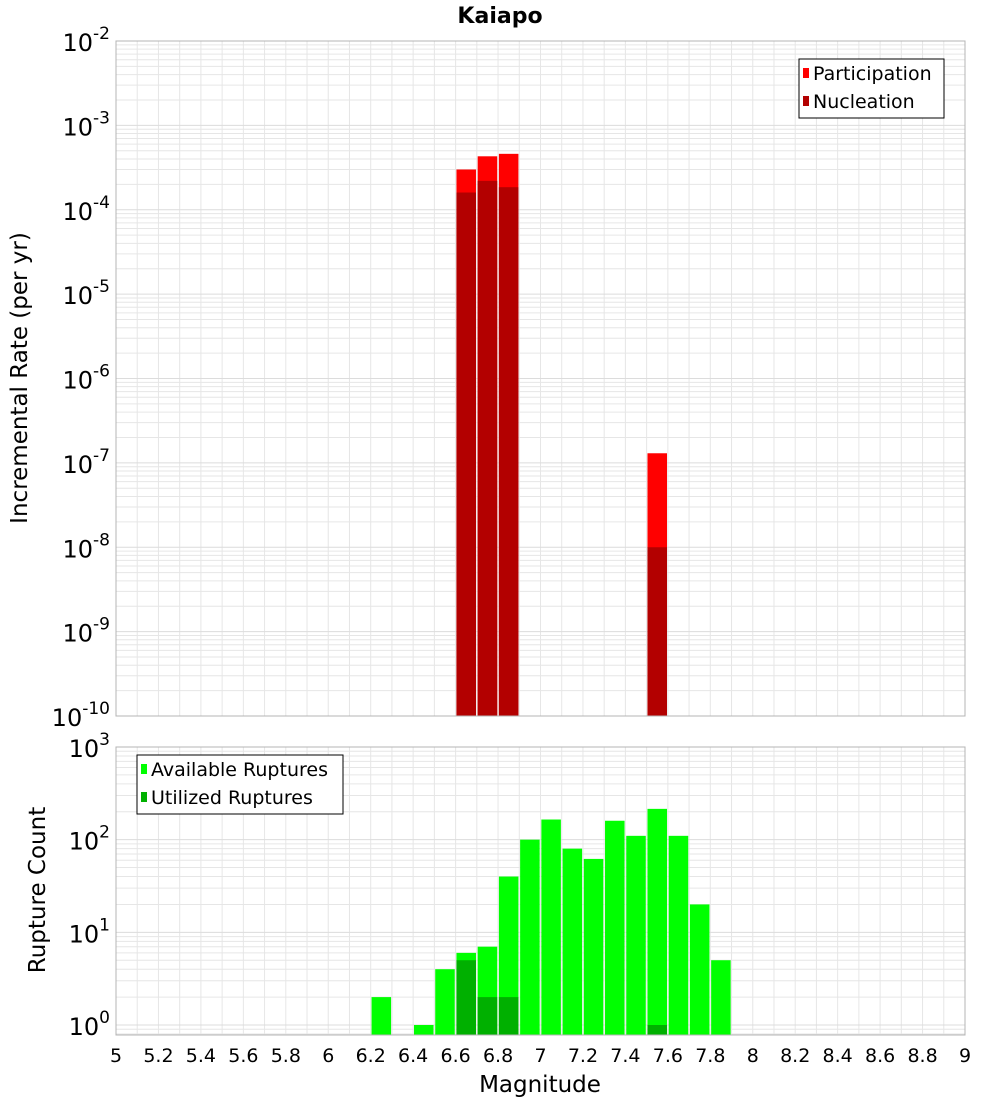 Image resolution: width=1000 pixels, height=1104 pixels. What do you see at coordinates (116, 1056) in the screenshot?
I see `x-tick-label: 5` at bounding box center [116, 1056].